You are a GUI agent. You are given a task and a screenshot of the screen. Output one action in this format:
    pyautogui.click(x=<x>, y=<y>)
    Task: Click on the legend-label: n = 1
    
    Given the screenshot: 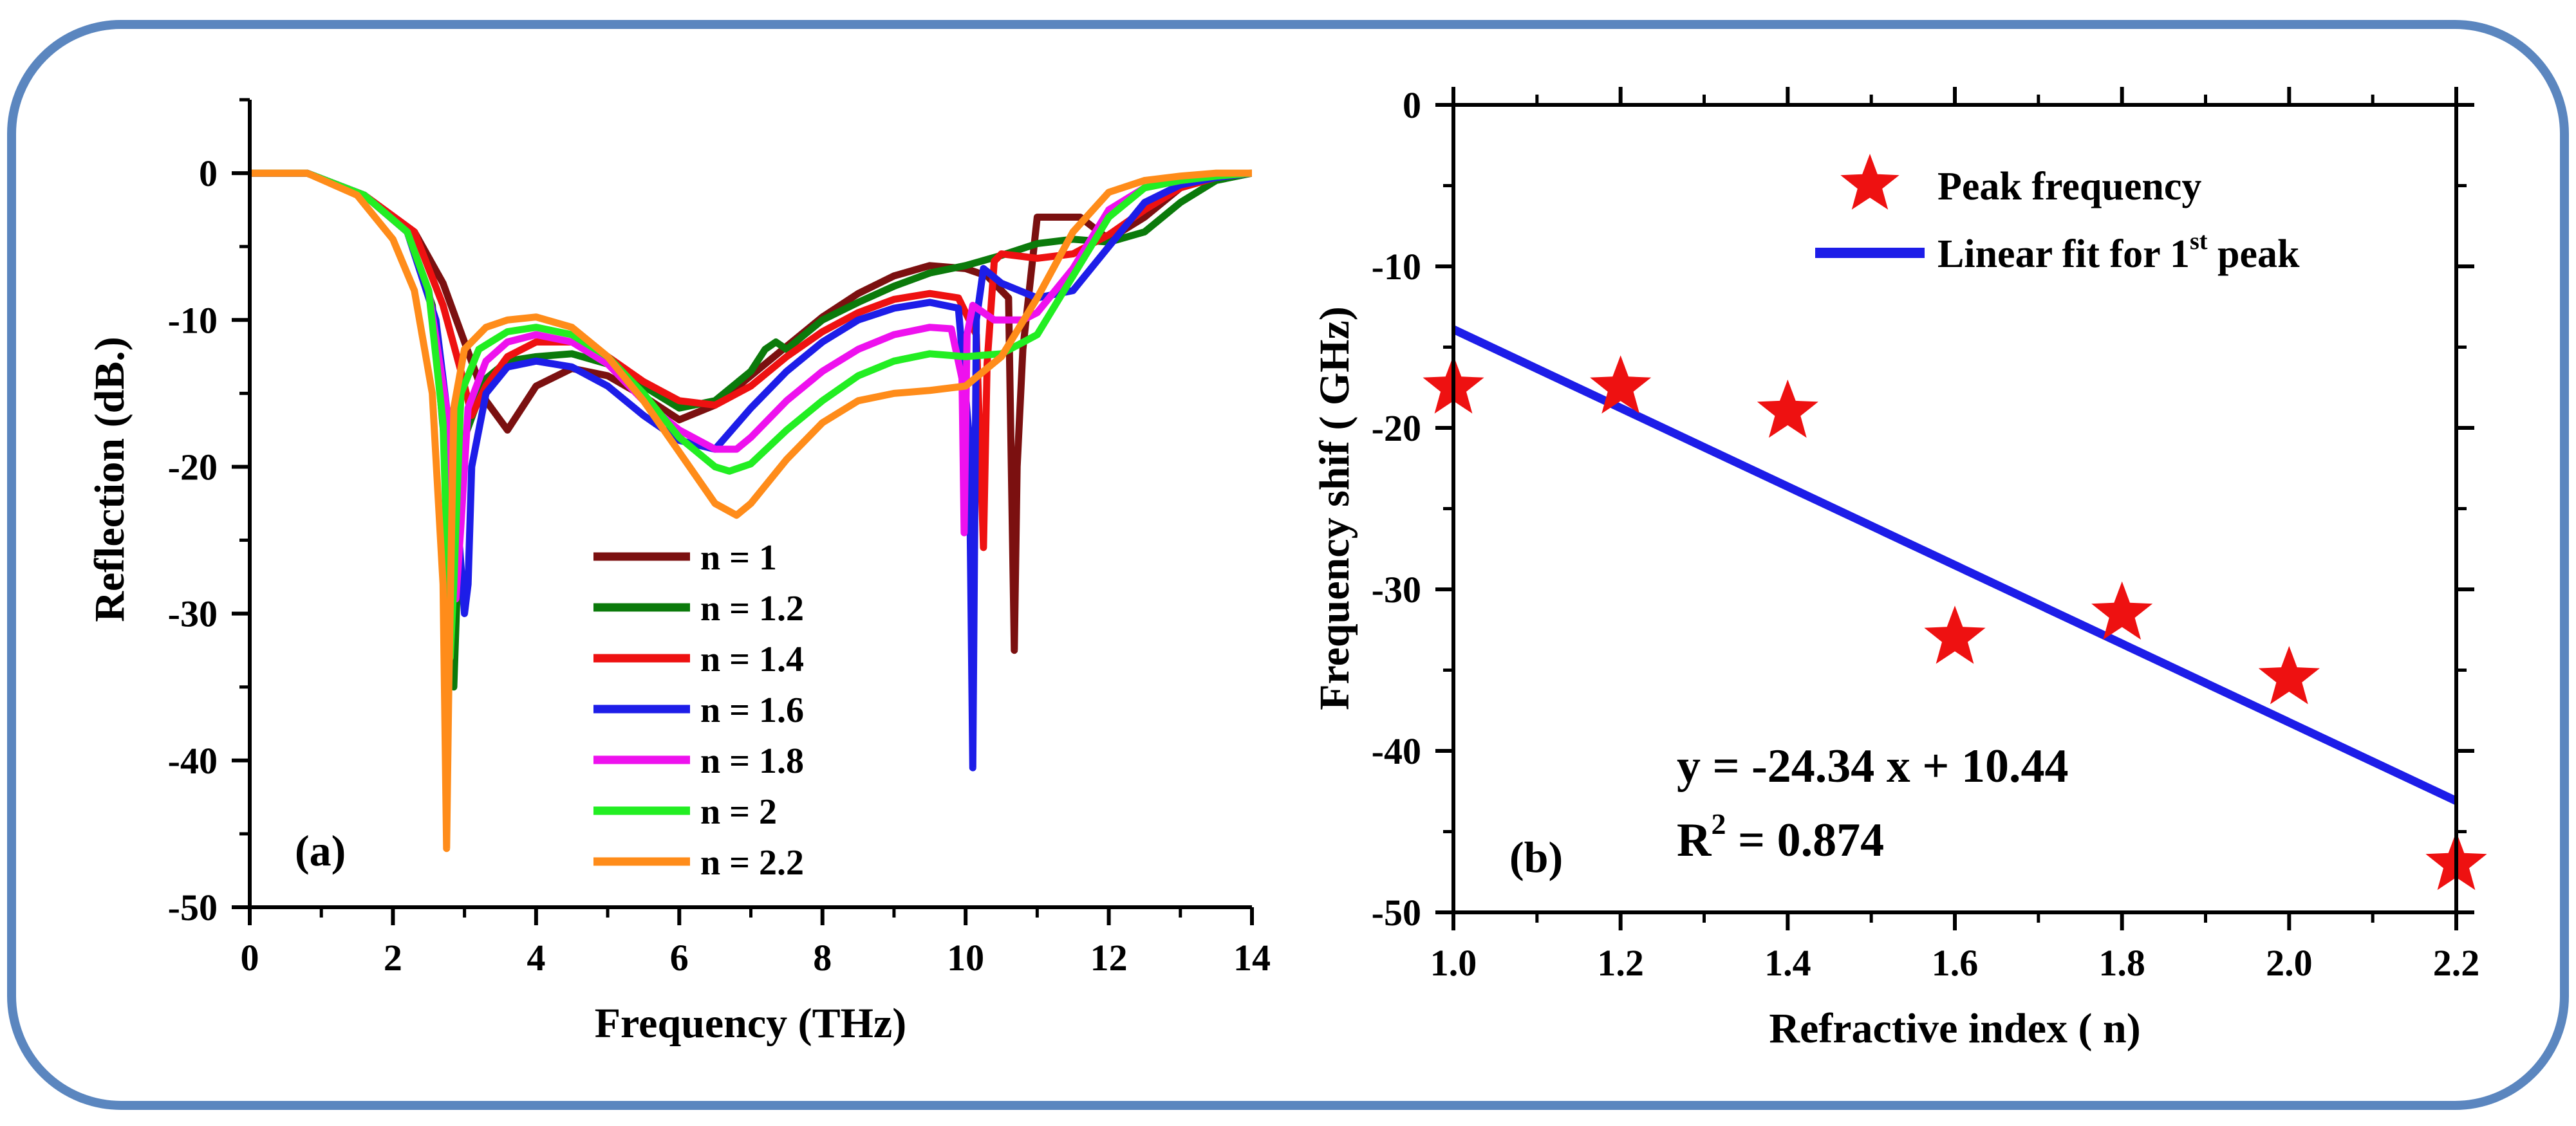 What is the action you would take?
    pyautogui.click(x=738, y=558)
    